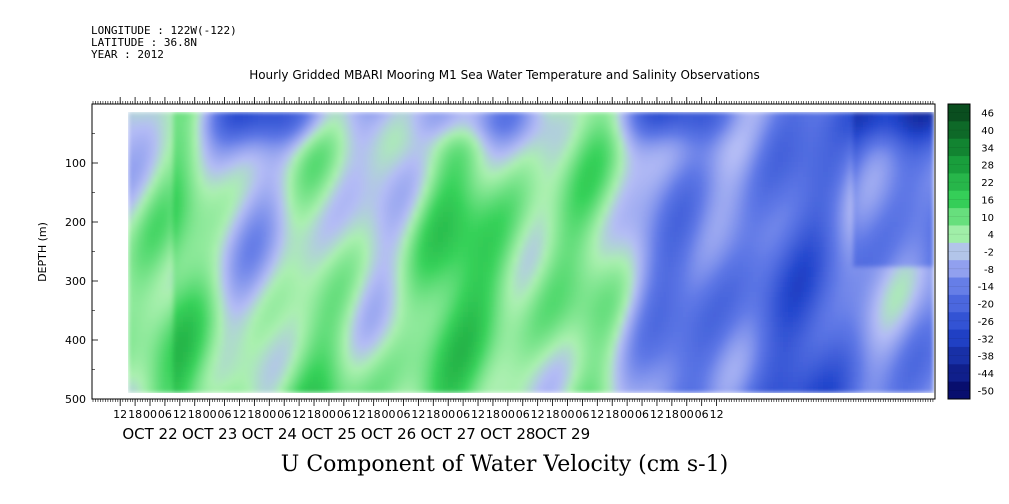  I want to click on colorbar-label: -38, so click(986, 357).